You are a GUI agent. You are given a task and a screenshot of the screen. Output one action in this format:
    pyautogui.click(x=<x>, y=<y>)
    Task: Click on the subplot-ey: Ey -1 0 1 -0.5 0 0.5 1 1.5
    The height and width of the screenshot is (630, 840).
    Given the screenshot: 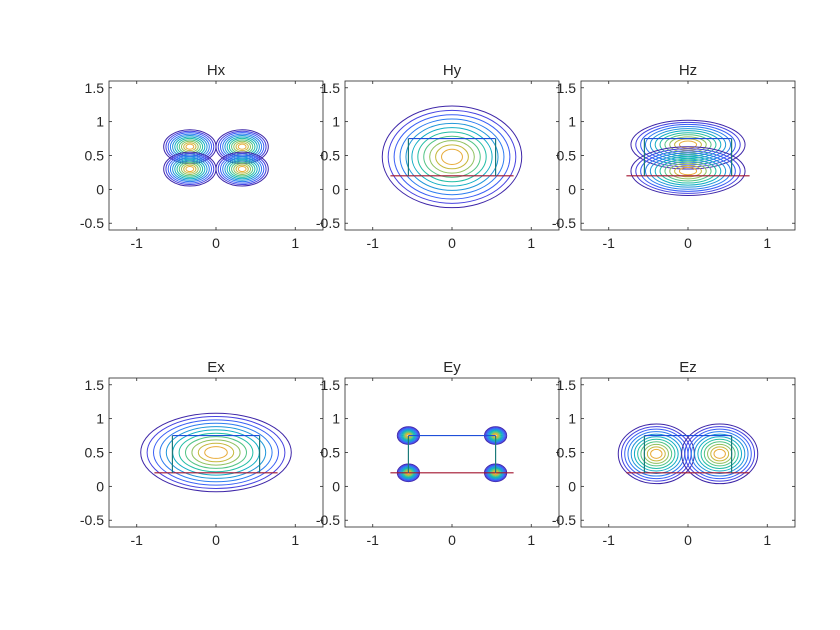 What is the action you would take?
    pyautogui.click(x=438, y=453)
    